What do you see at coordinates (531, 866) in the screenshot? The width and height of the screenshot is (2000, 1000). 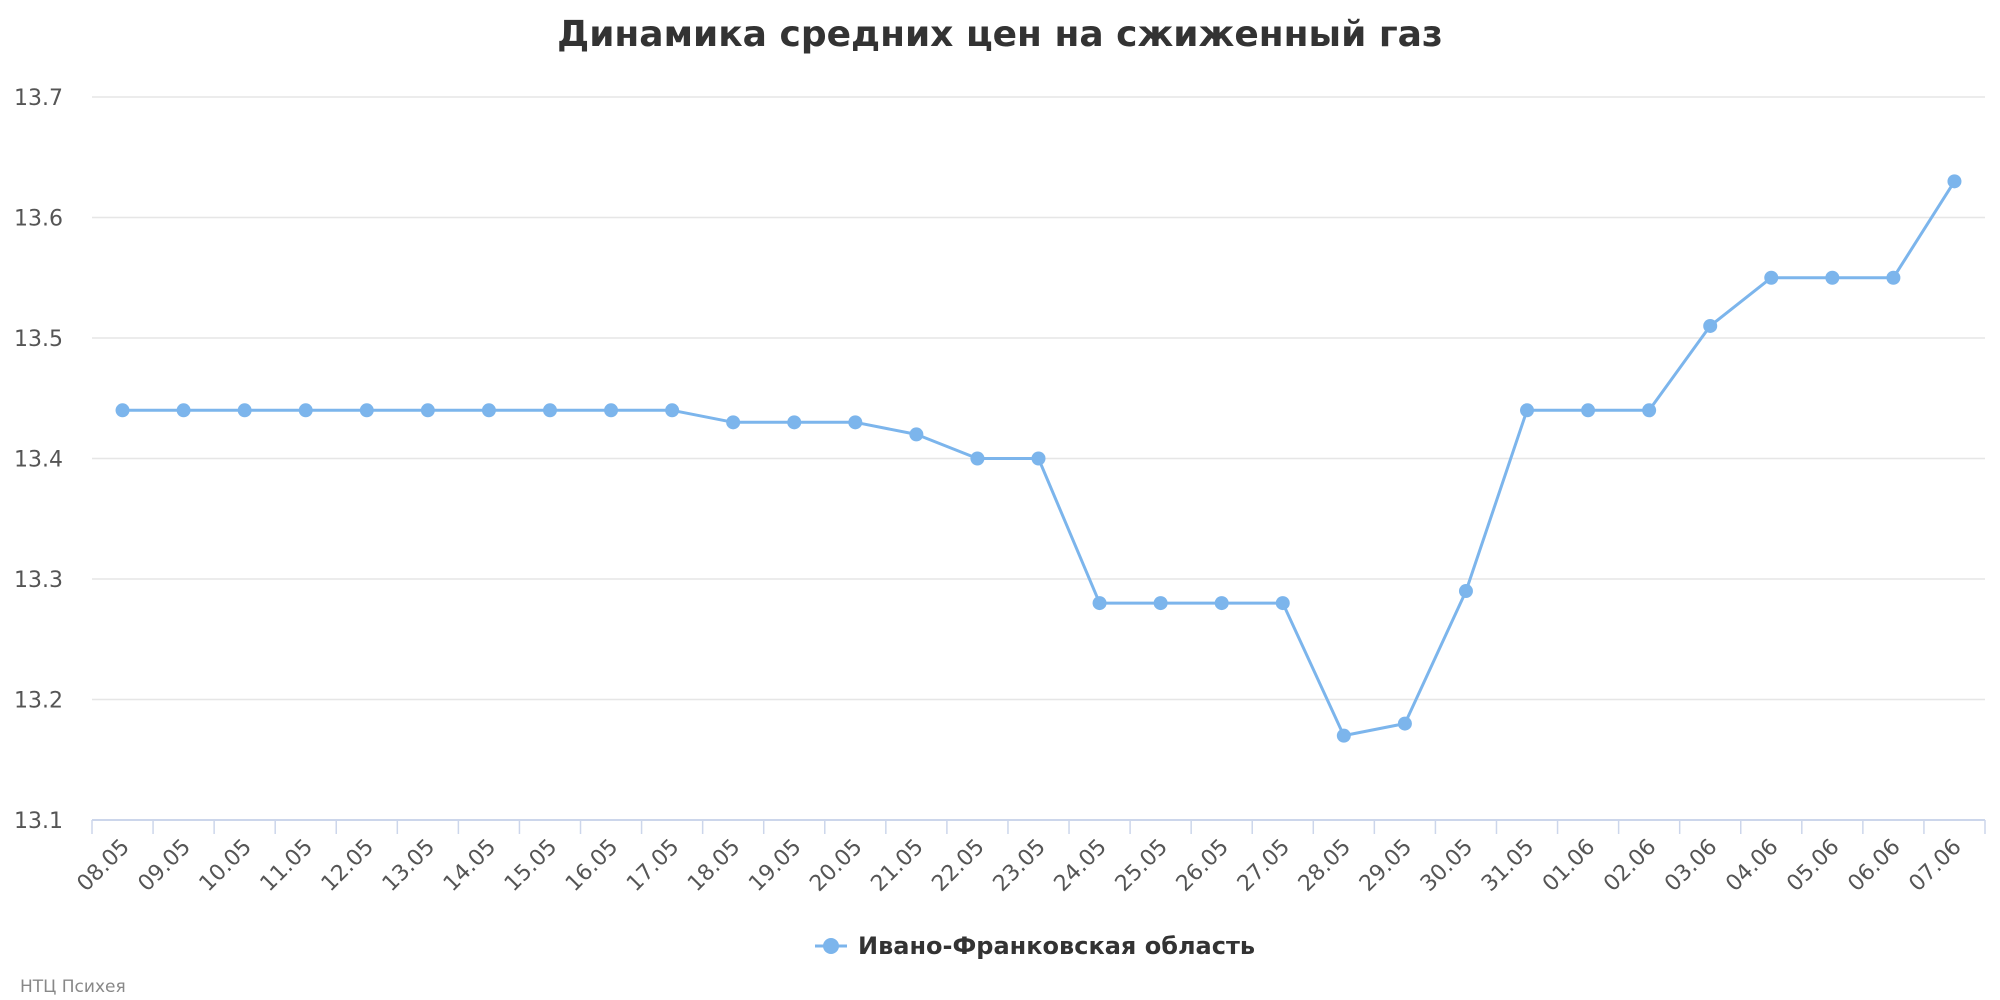 I see `x-tick-label: 15.05` at bounding box center [531, 866].